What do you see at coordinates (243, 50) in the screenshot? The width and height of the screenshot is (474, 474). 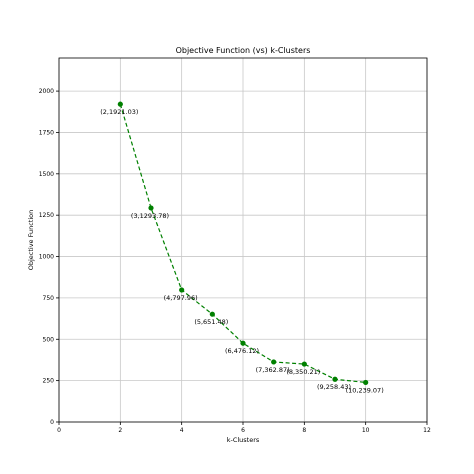 I see `chart-title: Objective Function (vs) k-Clusters` at bounding box center [243, 50].